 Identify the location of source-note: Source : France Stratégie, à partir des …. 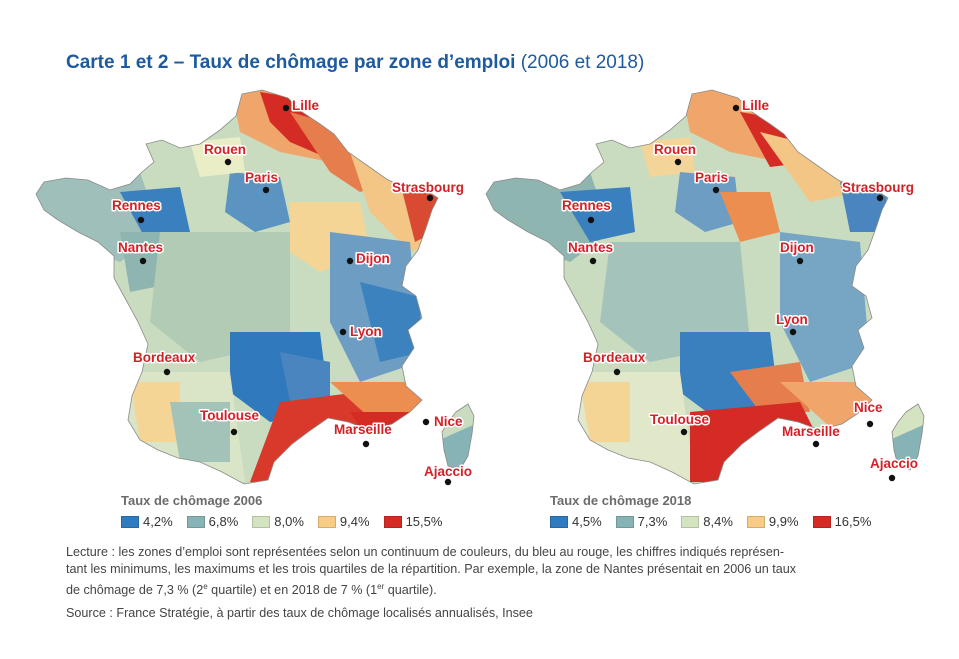
(299, 613).